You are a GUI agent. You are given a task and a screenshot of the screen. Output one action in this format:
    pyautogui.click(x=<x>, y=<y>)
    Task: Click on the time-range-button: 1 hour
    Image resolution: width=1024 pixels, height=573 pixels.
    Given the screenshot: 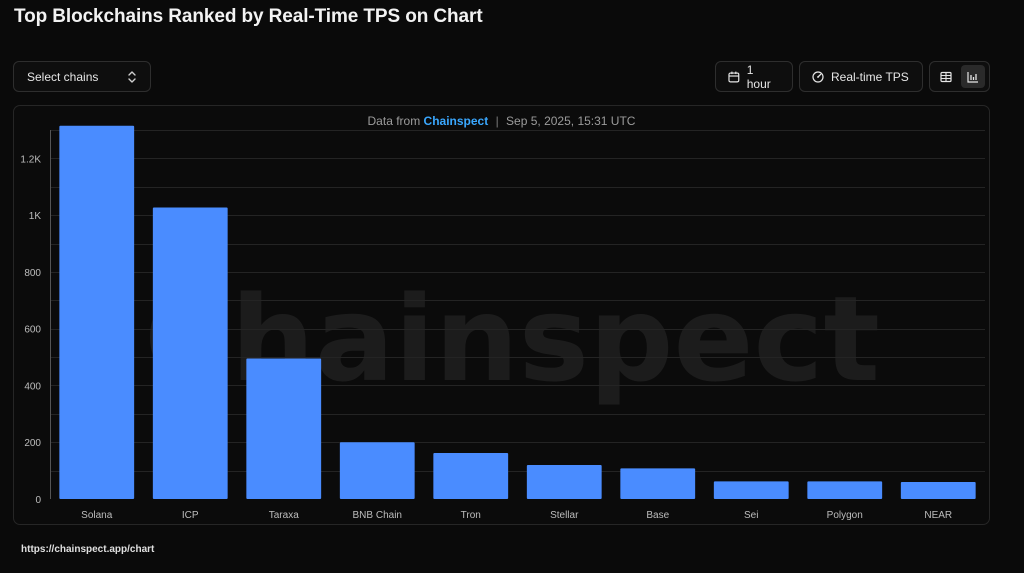 What is the action you would take?
    pyautogui.click(x=754, y=76)
    